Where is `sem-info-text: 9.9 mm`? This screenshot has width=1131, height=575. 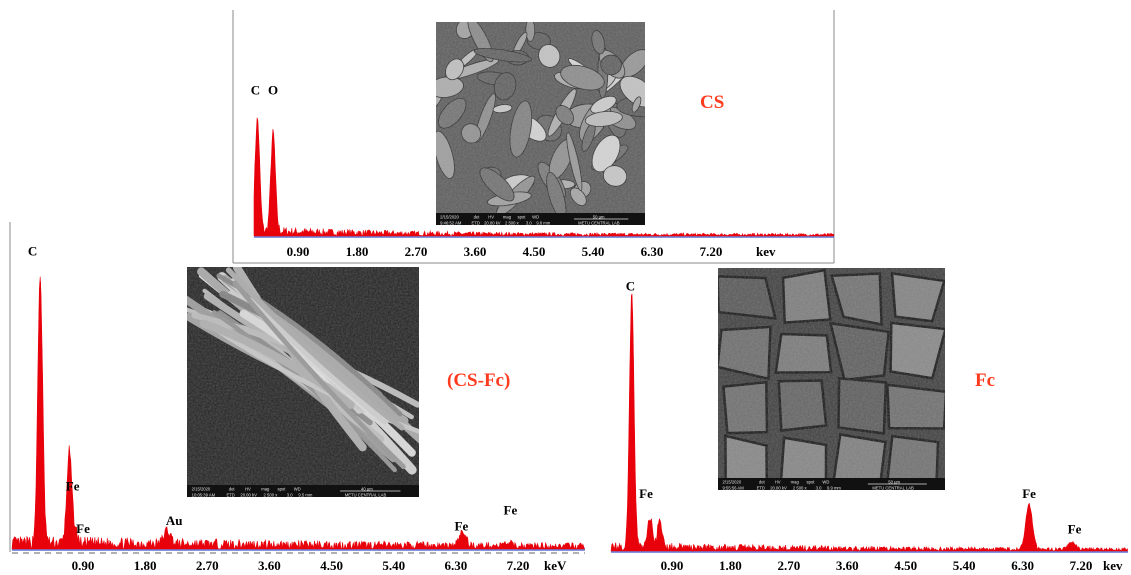 sem-info-text: 9.9 mm is located at coordinates (834, 487).